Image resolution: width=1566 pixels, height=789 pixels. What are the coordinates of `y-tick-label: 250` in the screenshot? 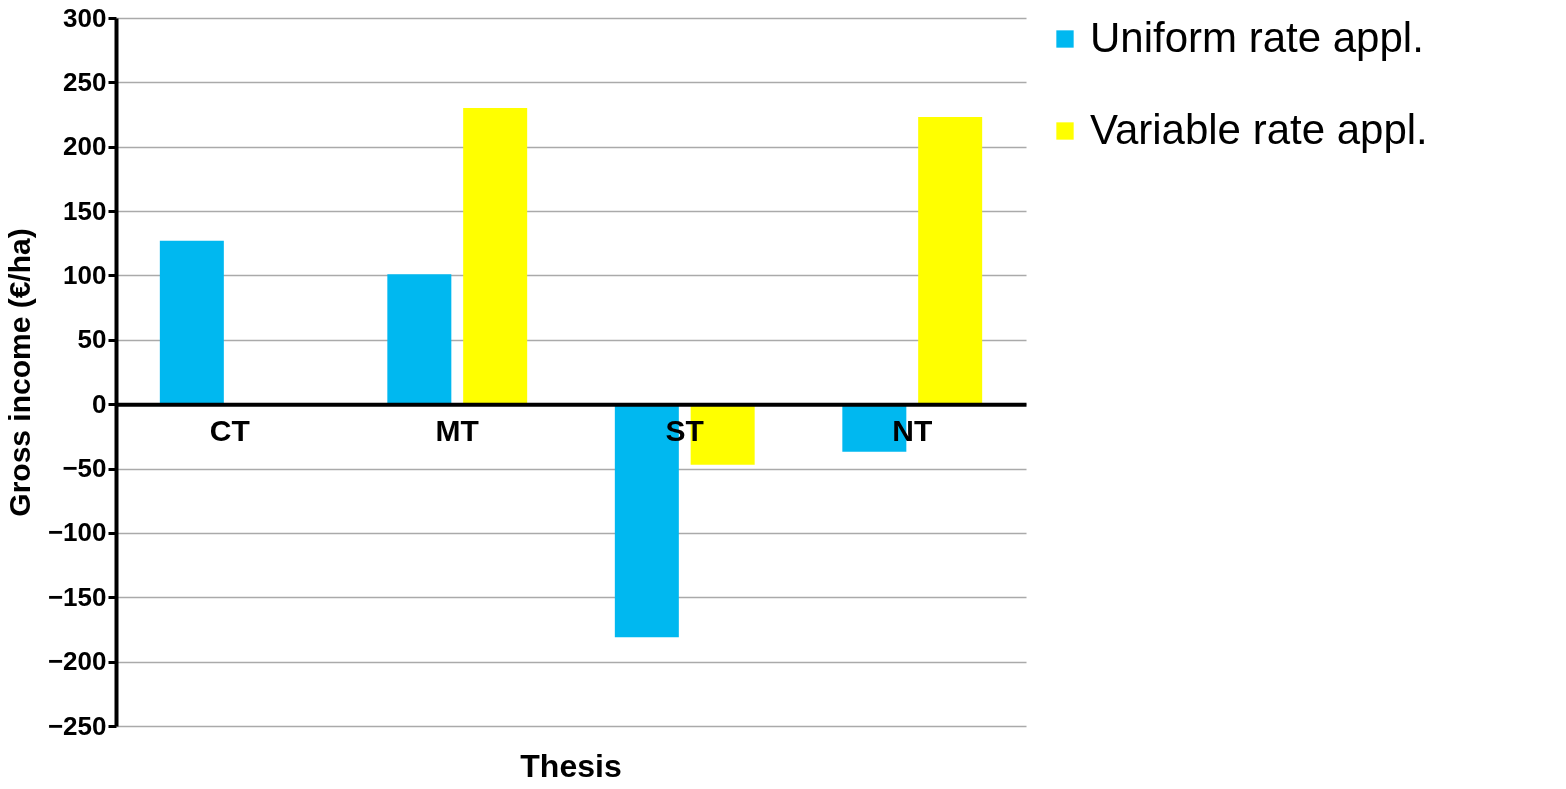 It's located at (85, 81).